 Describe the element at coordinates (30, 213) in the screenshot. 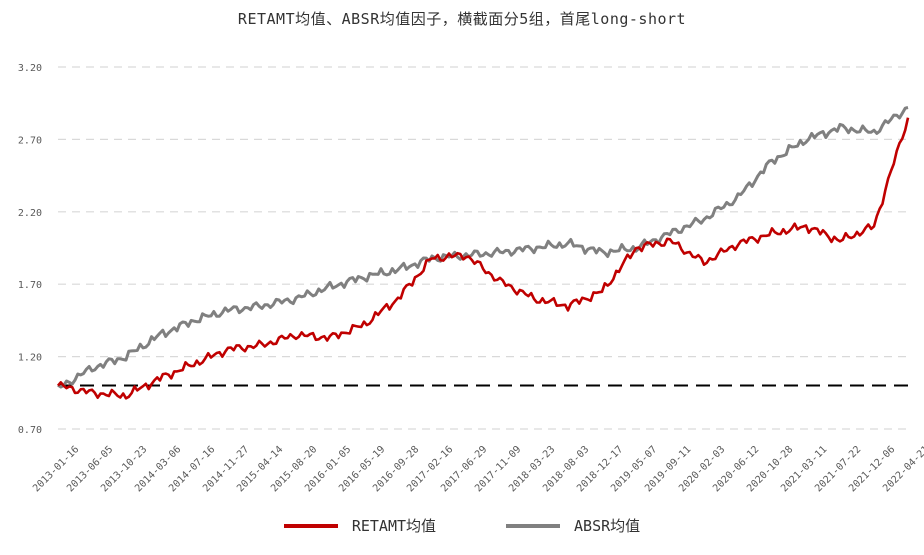

I see `y-tick-label: 2.20` at that location.